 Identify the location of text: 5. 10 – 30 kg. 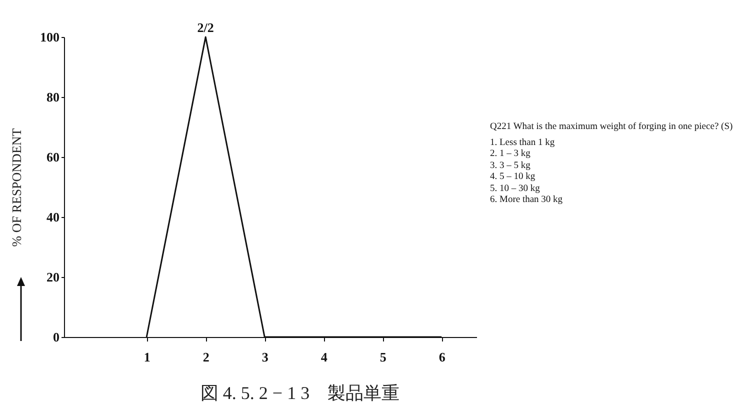
(515, 189).